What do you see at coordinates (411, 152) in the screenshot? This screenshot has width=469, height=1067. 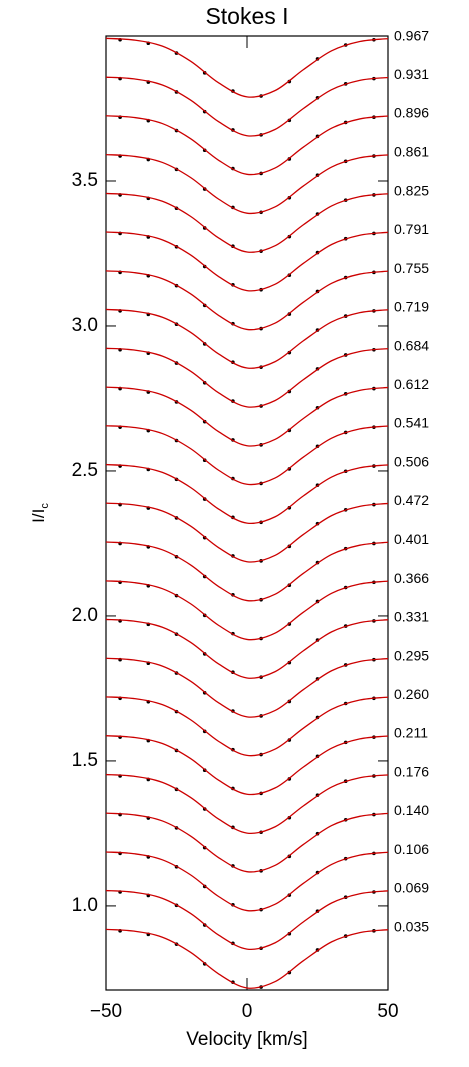 I see `phase-label: 0.861` at bounding box center [411, 152].